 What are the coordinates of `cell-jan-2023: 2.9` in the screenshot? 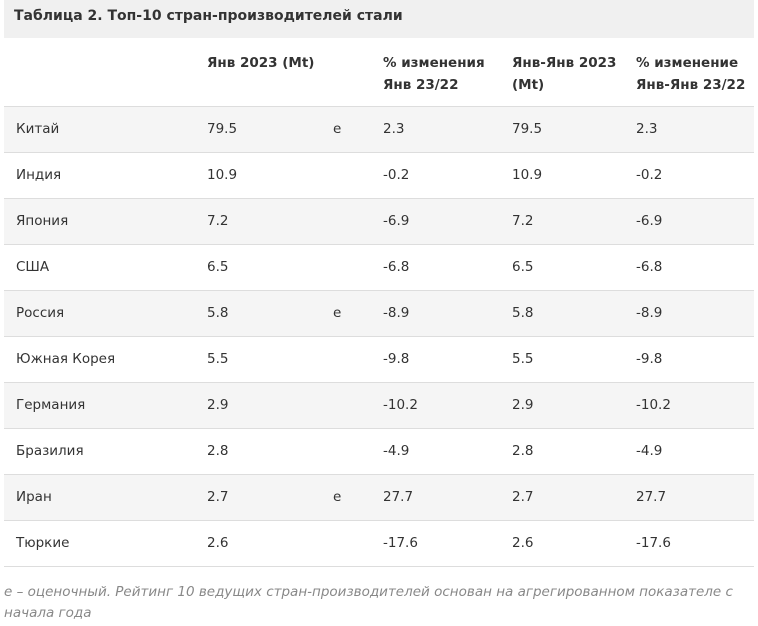 It's located at (218, 405).